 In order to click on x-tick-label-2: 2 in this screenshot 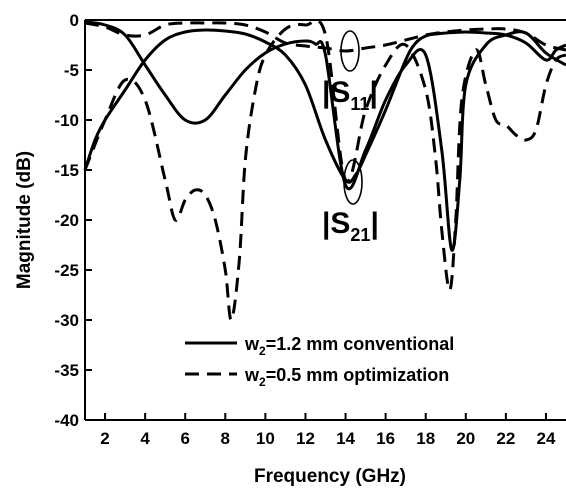, I will do `click(104, 438)`.